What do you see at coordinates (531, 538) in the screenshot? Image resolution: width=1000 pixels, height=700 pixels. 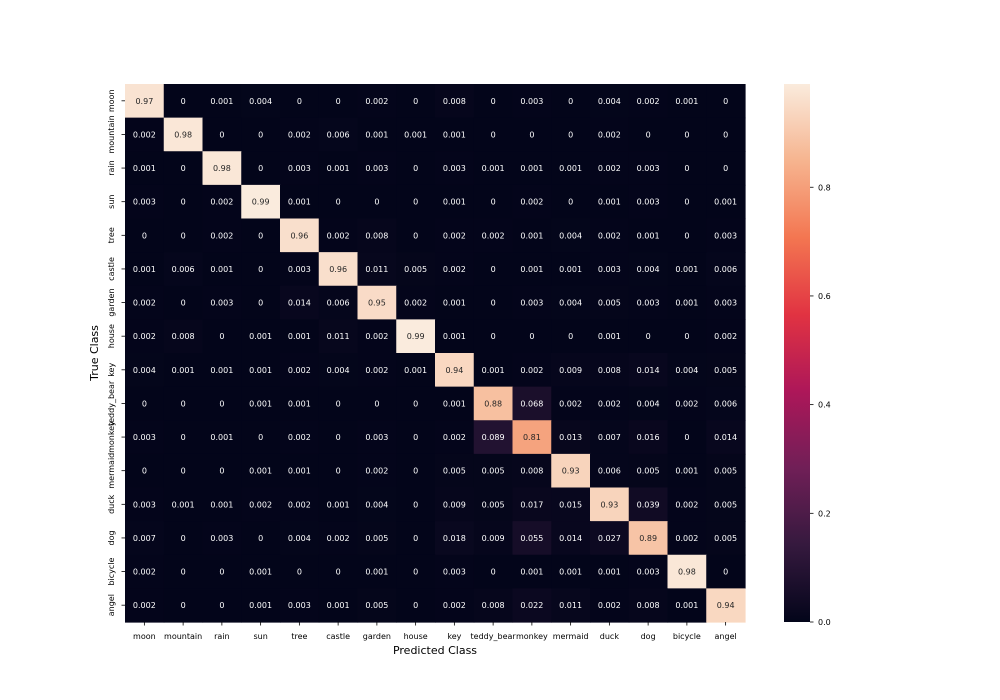 I see `cell-value-label: 0.055` at bounding box center [531, 538].